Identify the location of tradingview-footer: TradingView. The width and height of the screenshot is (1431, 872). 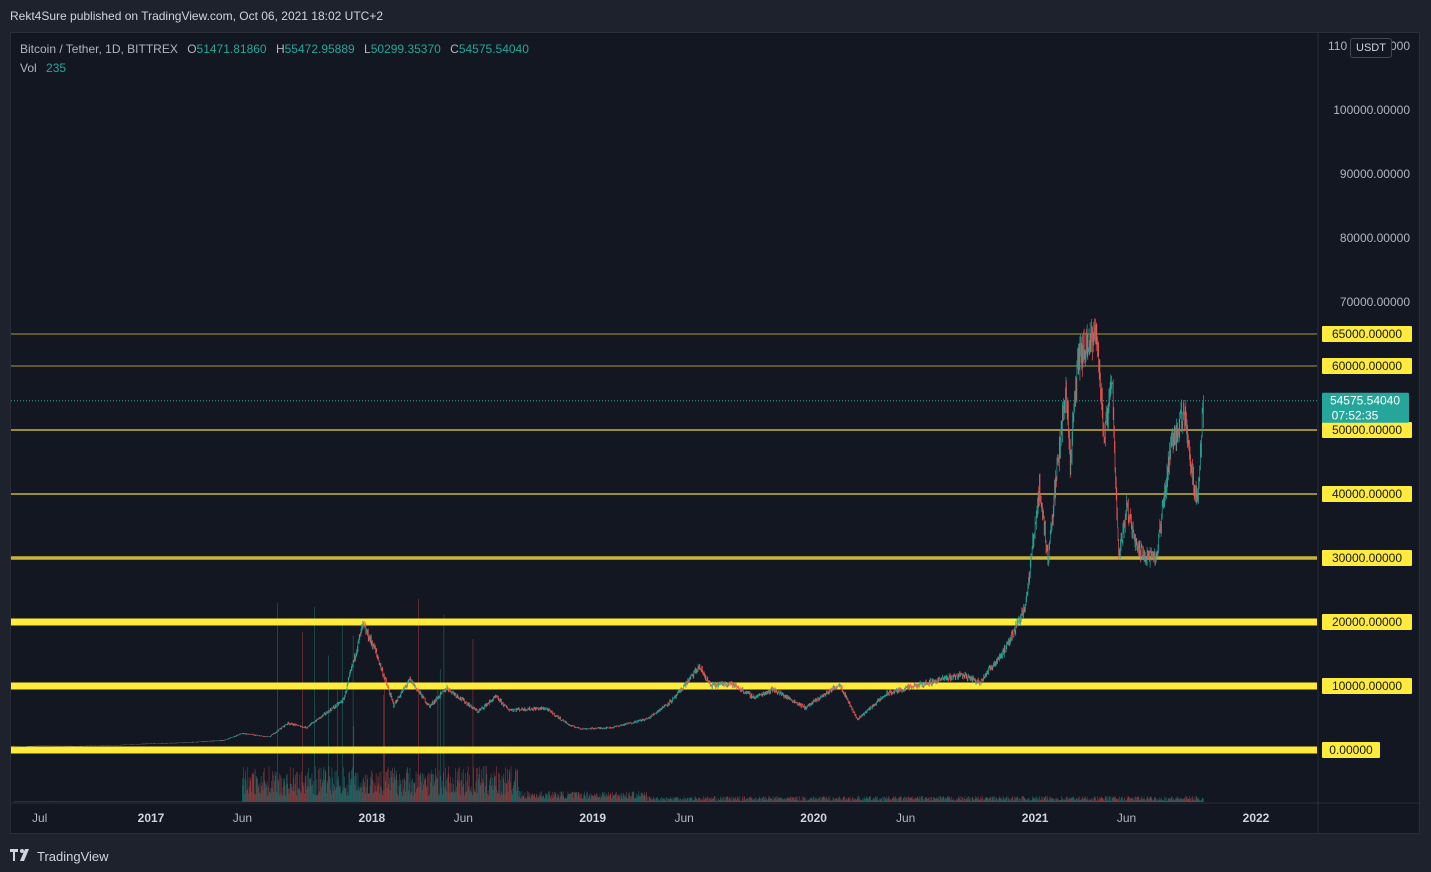
(59, 856).